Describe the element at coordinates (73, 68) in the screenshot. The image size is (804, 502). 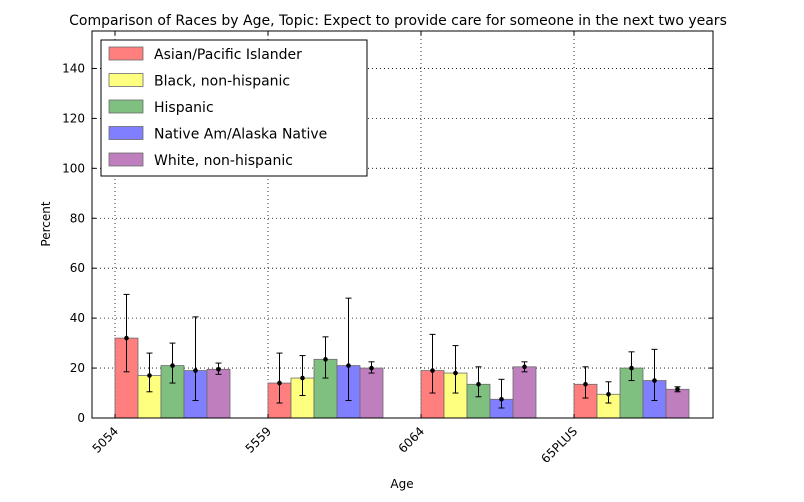
I see `y-tick-label: 140` at that location.